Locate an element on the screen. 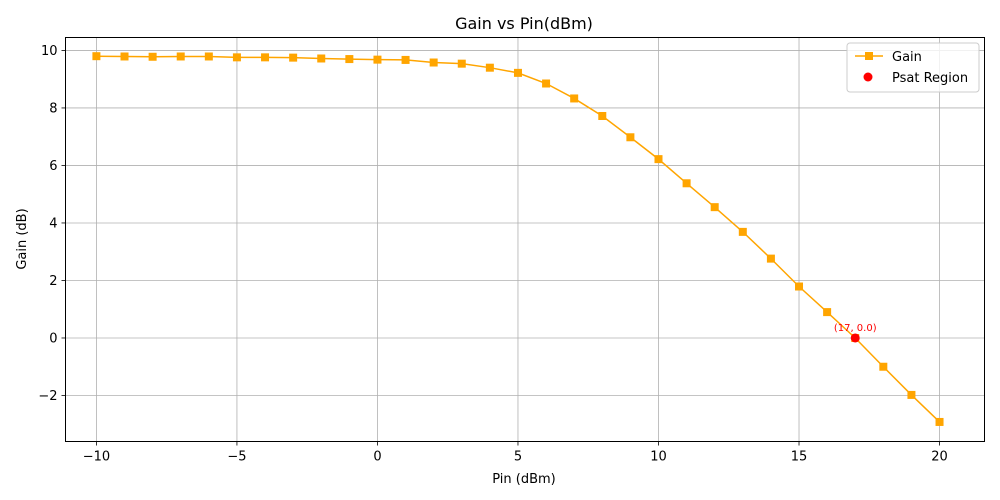 The image size is (1000, 500). y-tick-label: 4 is located at coordinates (53, 223).